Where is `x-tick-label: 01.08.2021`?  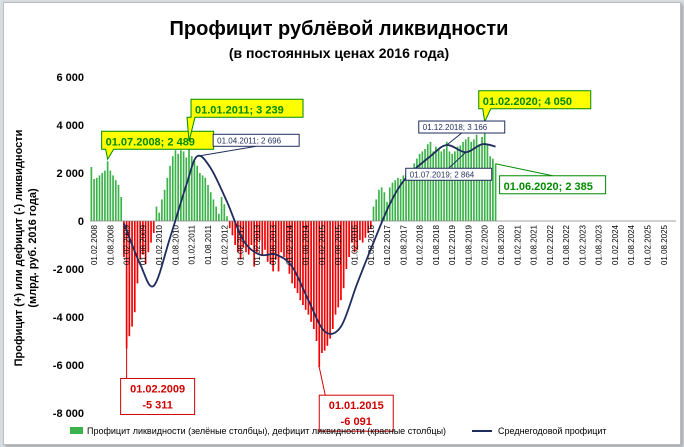
x-tick-label: 01.08.2021 is located at coordinates (534, 244).